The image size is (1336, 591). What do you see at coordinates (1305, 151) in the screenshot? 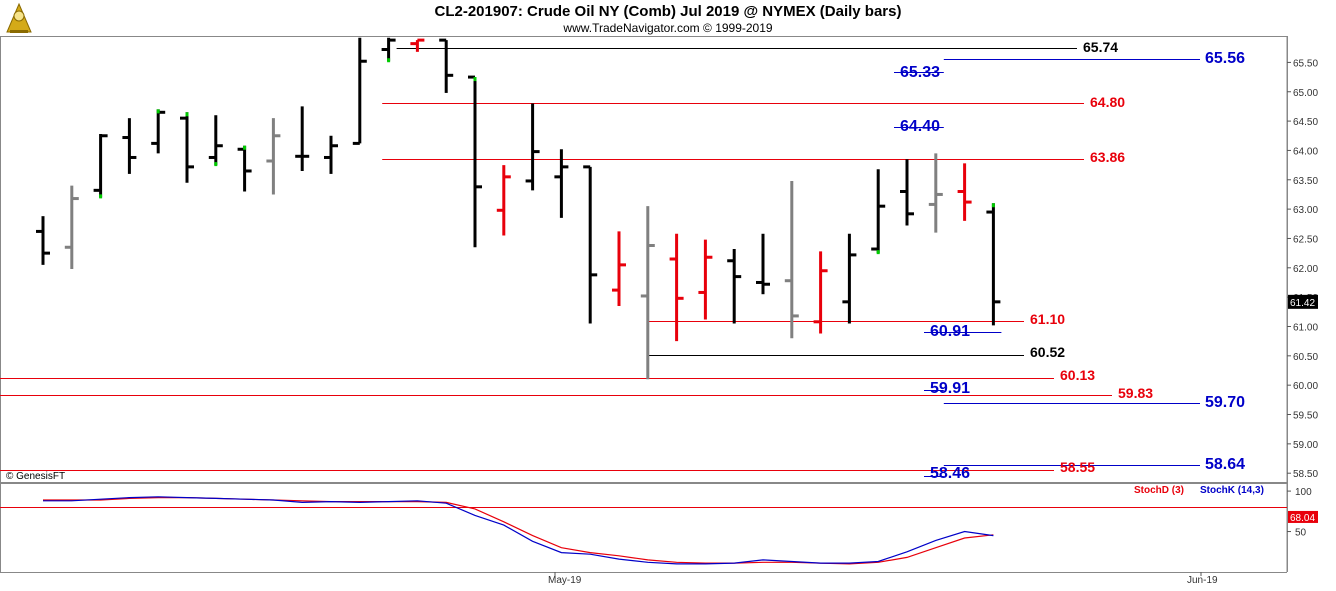
I see `y-tick-label: 64.00` at bounding box center [1305, 151].